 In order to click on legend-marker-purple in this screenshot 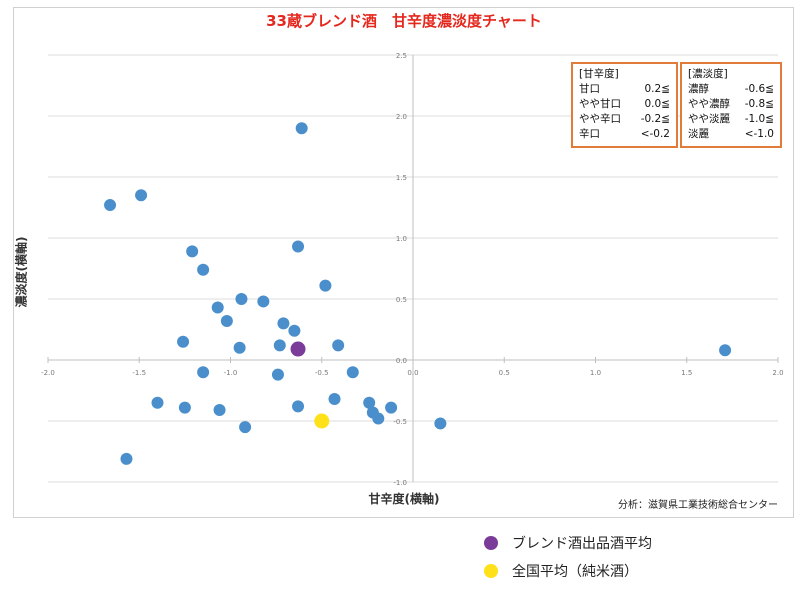, I will do `click(491, 543)`.